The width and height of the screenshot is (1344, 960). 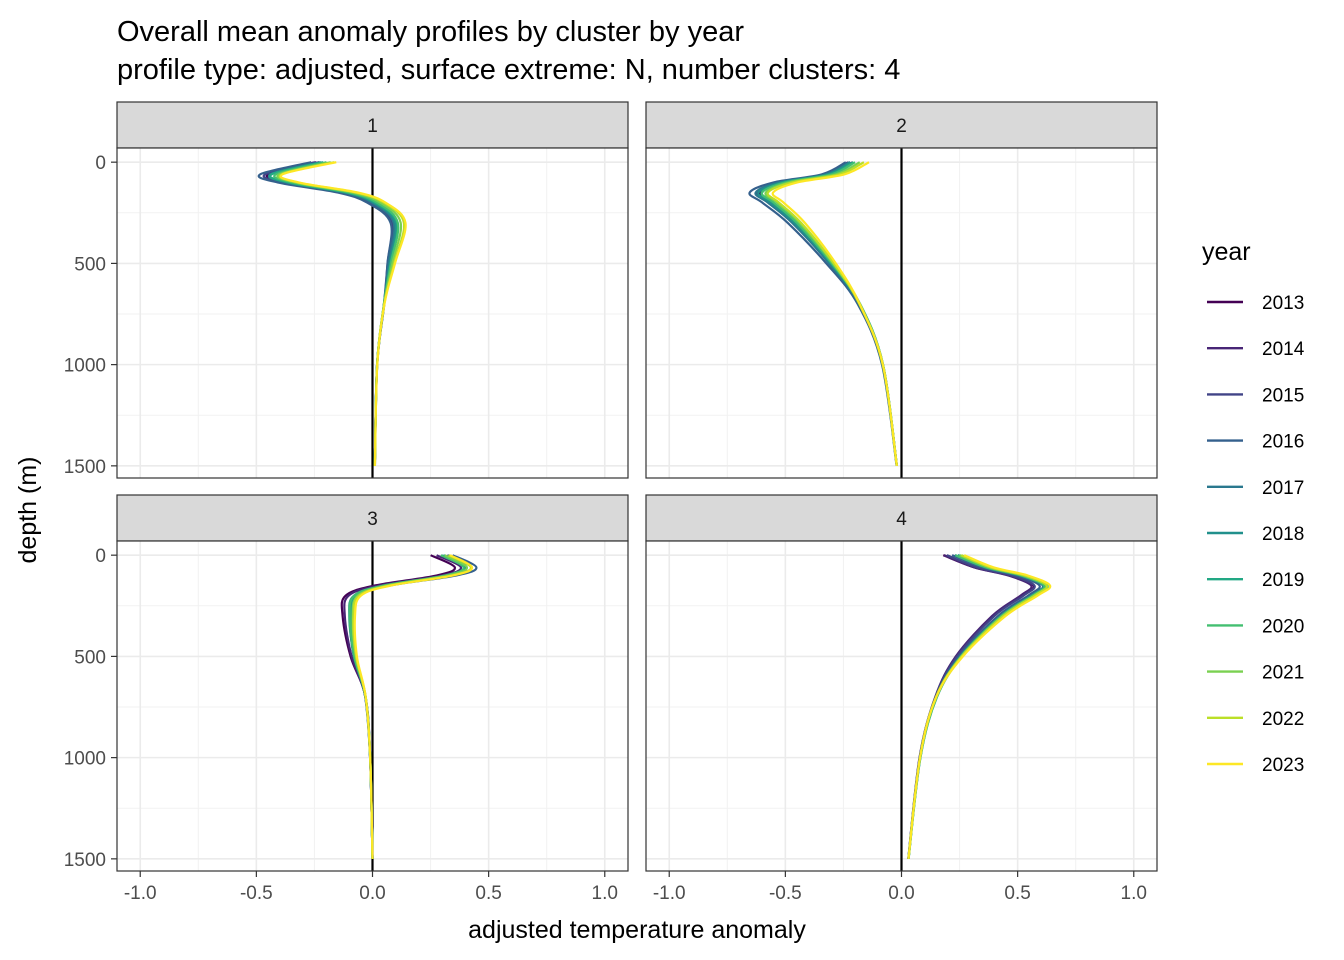 I want to click on y-axes: 0 500 1000 1500 0 500 1000 1500, so click(x=90, y=512).